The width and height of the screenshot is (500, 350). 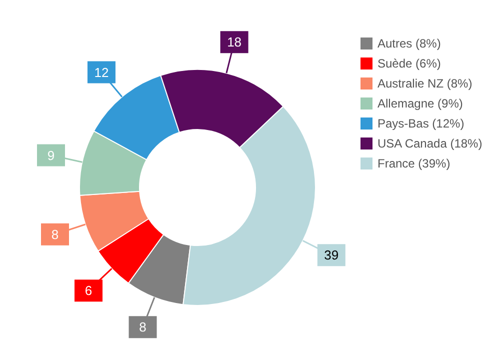 What do you see at coordinates (101, 72) in the screenshot?
I see `data-label: 12` at bounding box center [101, 72].